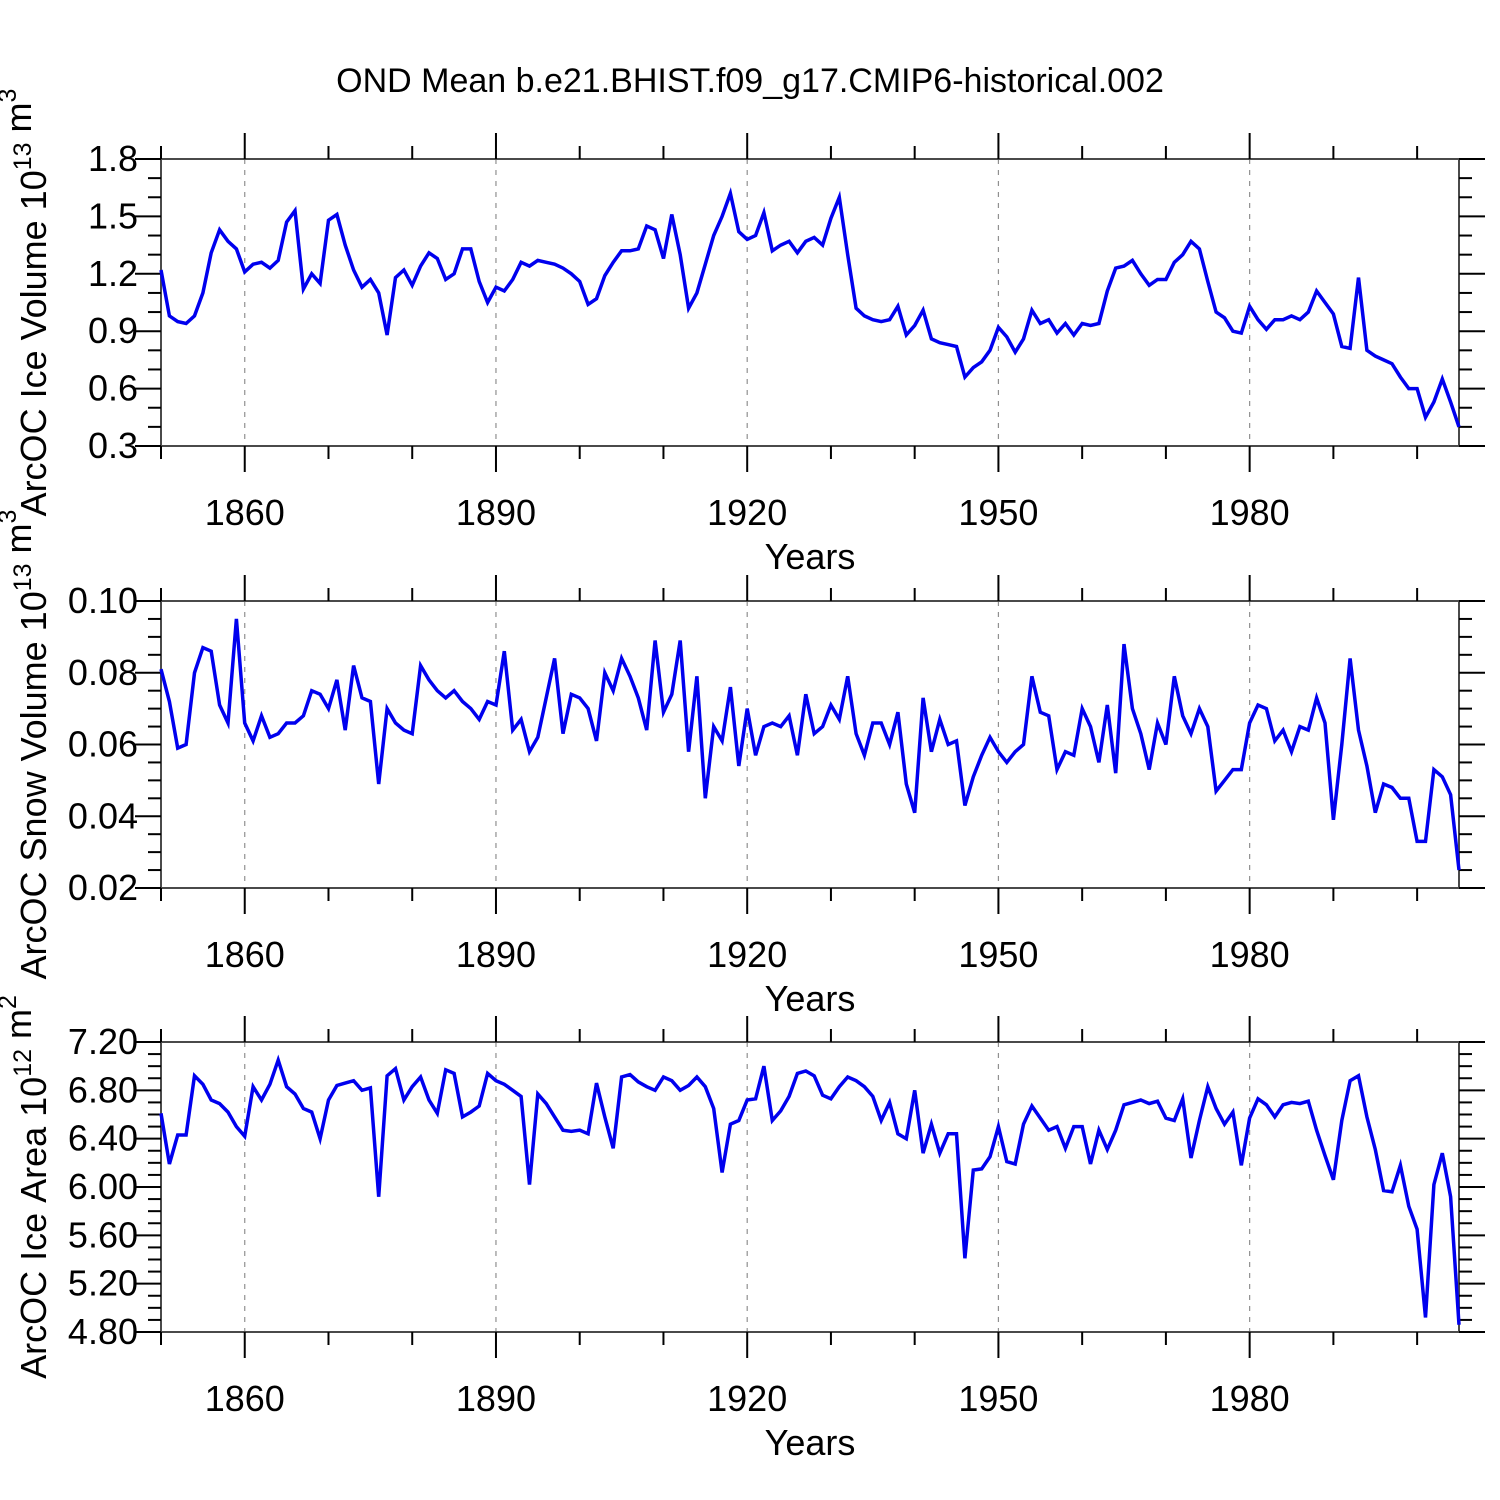  Describe the element at coordinates (103, 815) in the screenshot. I see `y-tick-label: 0.04` at that location.